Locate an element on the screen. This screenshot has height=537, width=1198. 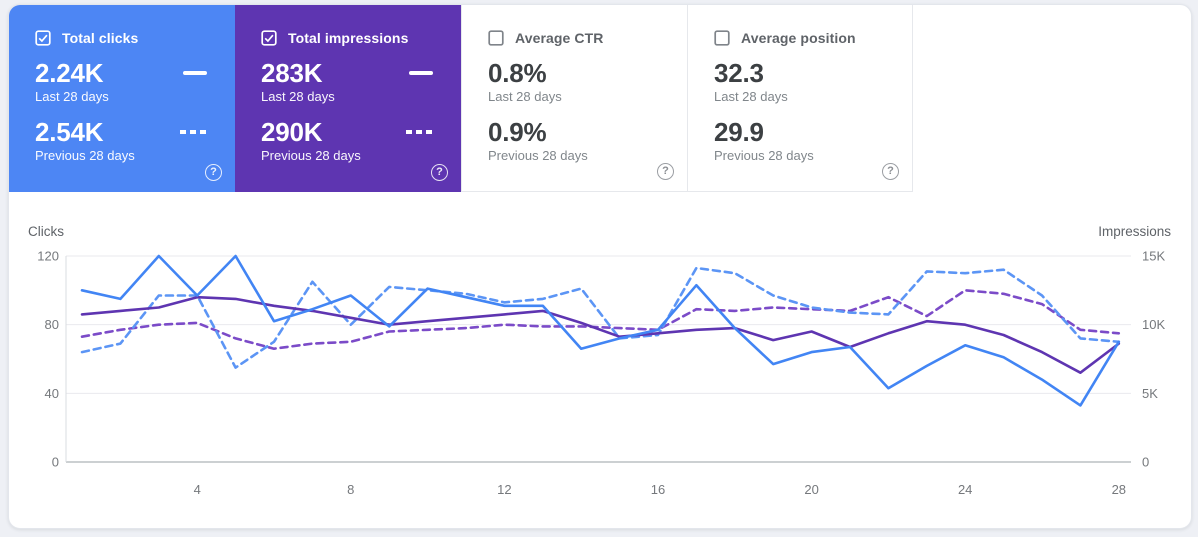
right-axis-tick-label: 15K is located at coordinates (1153, 256).